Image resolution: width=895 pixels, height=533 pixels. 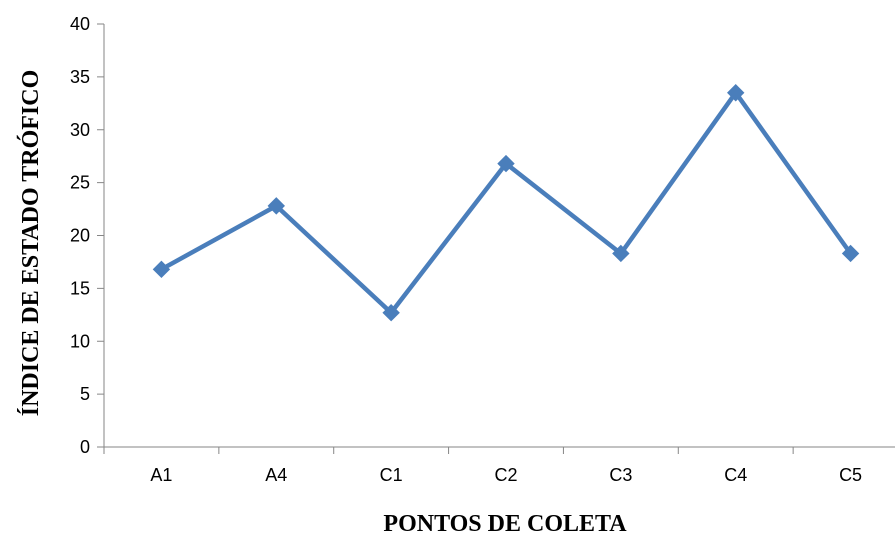 What do you see at coordinates (850, 475) in the screenshot?
I see `x-tick-label: C5` at bounding box center [850, 475].